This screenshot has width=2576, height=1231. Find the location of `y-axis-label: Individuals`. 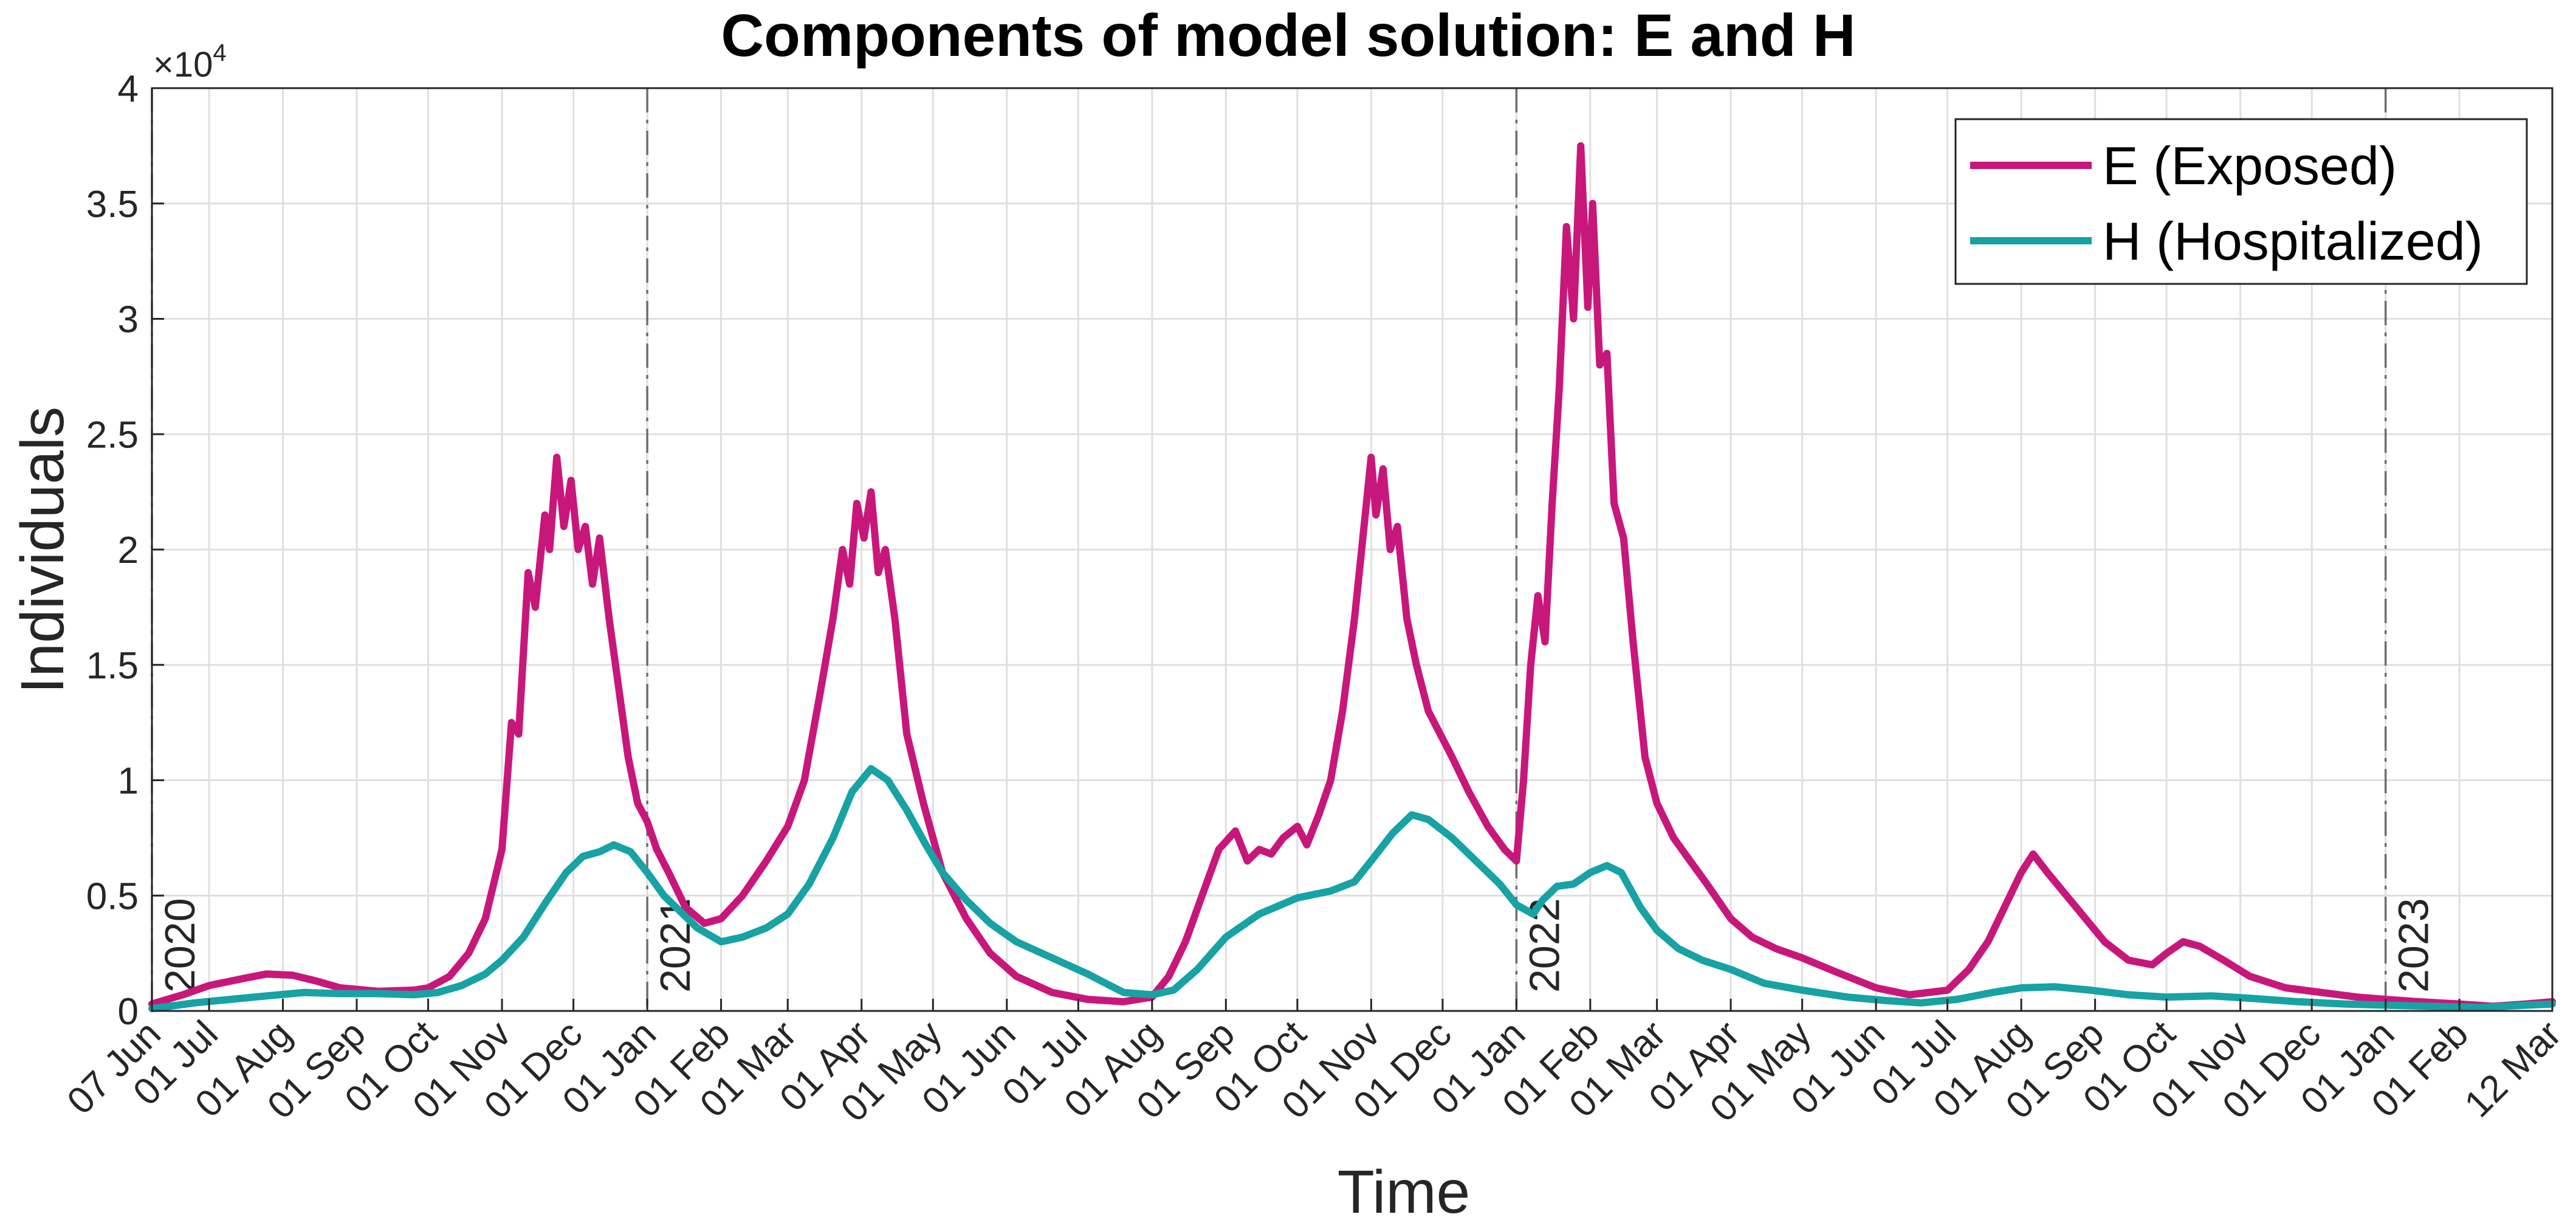

y-axis-label: Individuals is located at coordinates (43, 550).